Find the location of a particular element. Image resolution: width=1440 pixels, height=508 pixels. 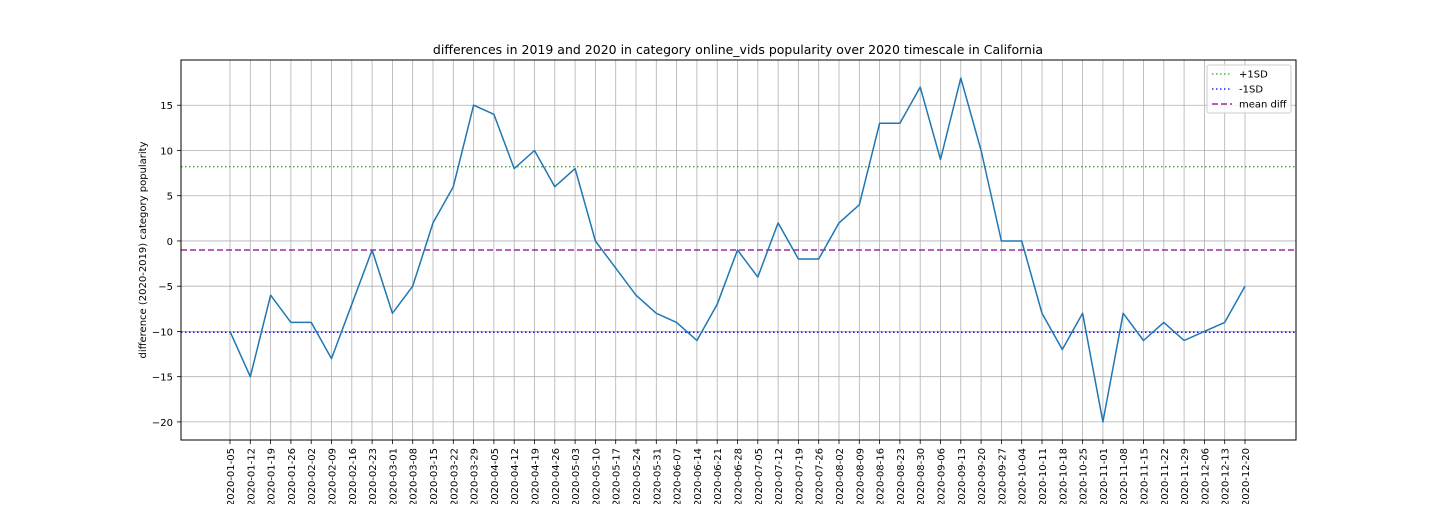

y-tick-label: 10 is located at coordinates (166, 151).